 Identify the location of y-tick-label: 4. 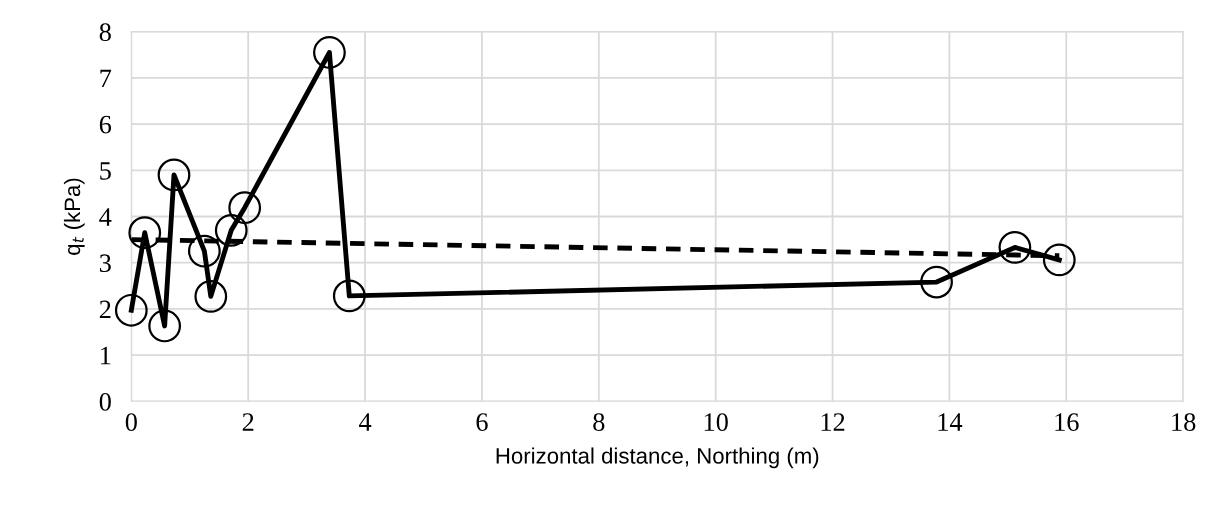
(105, 217).